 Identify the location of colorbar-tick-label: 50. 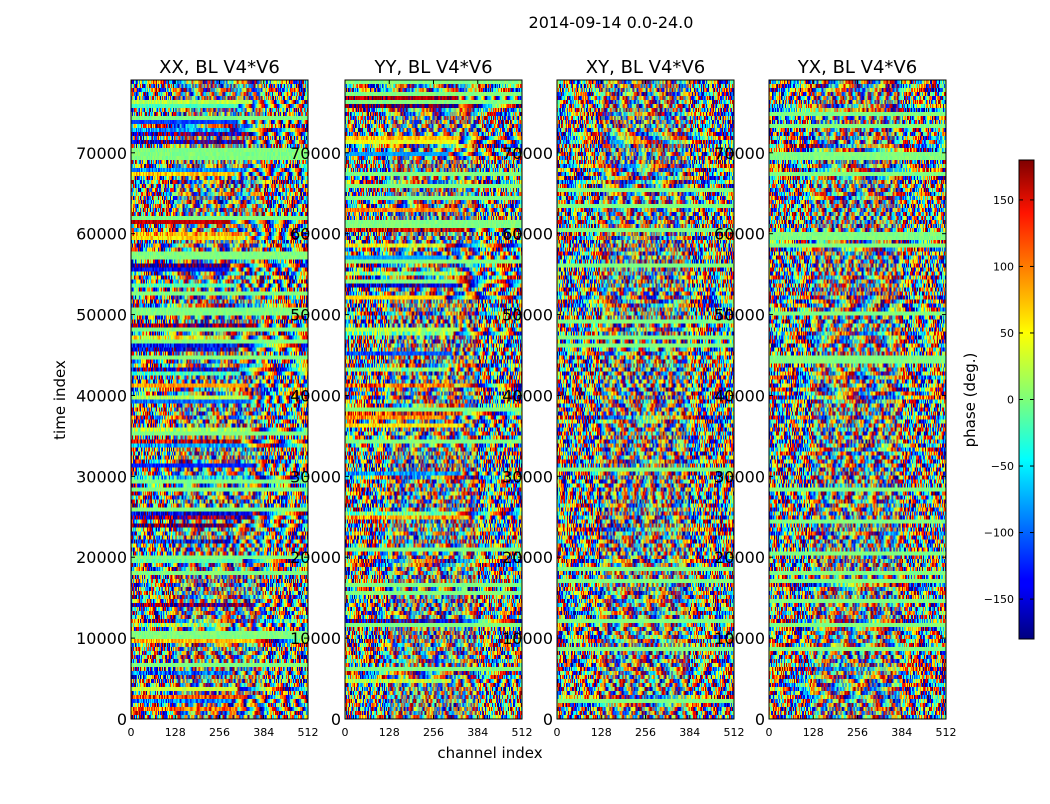
(1007, 333).